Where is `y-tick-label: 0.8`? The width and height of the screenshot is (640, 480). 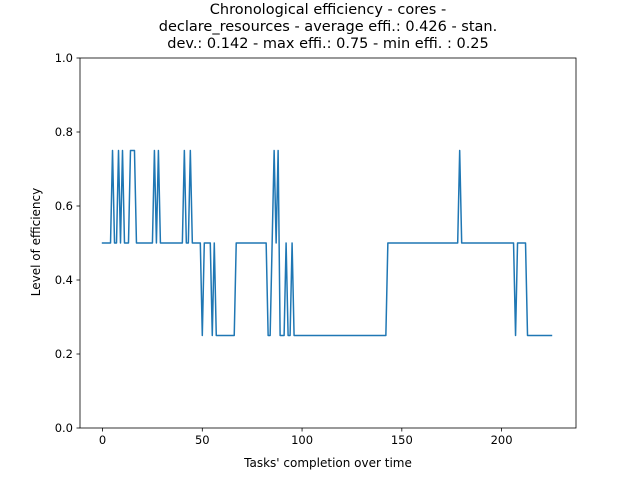 y-tick-label: 0.8 is located at coordinates (64, 132).